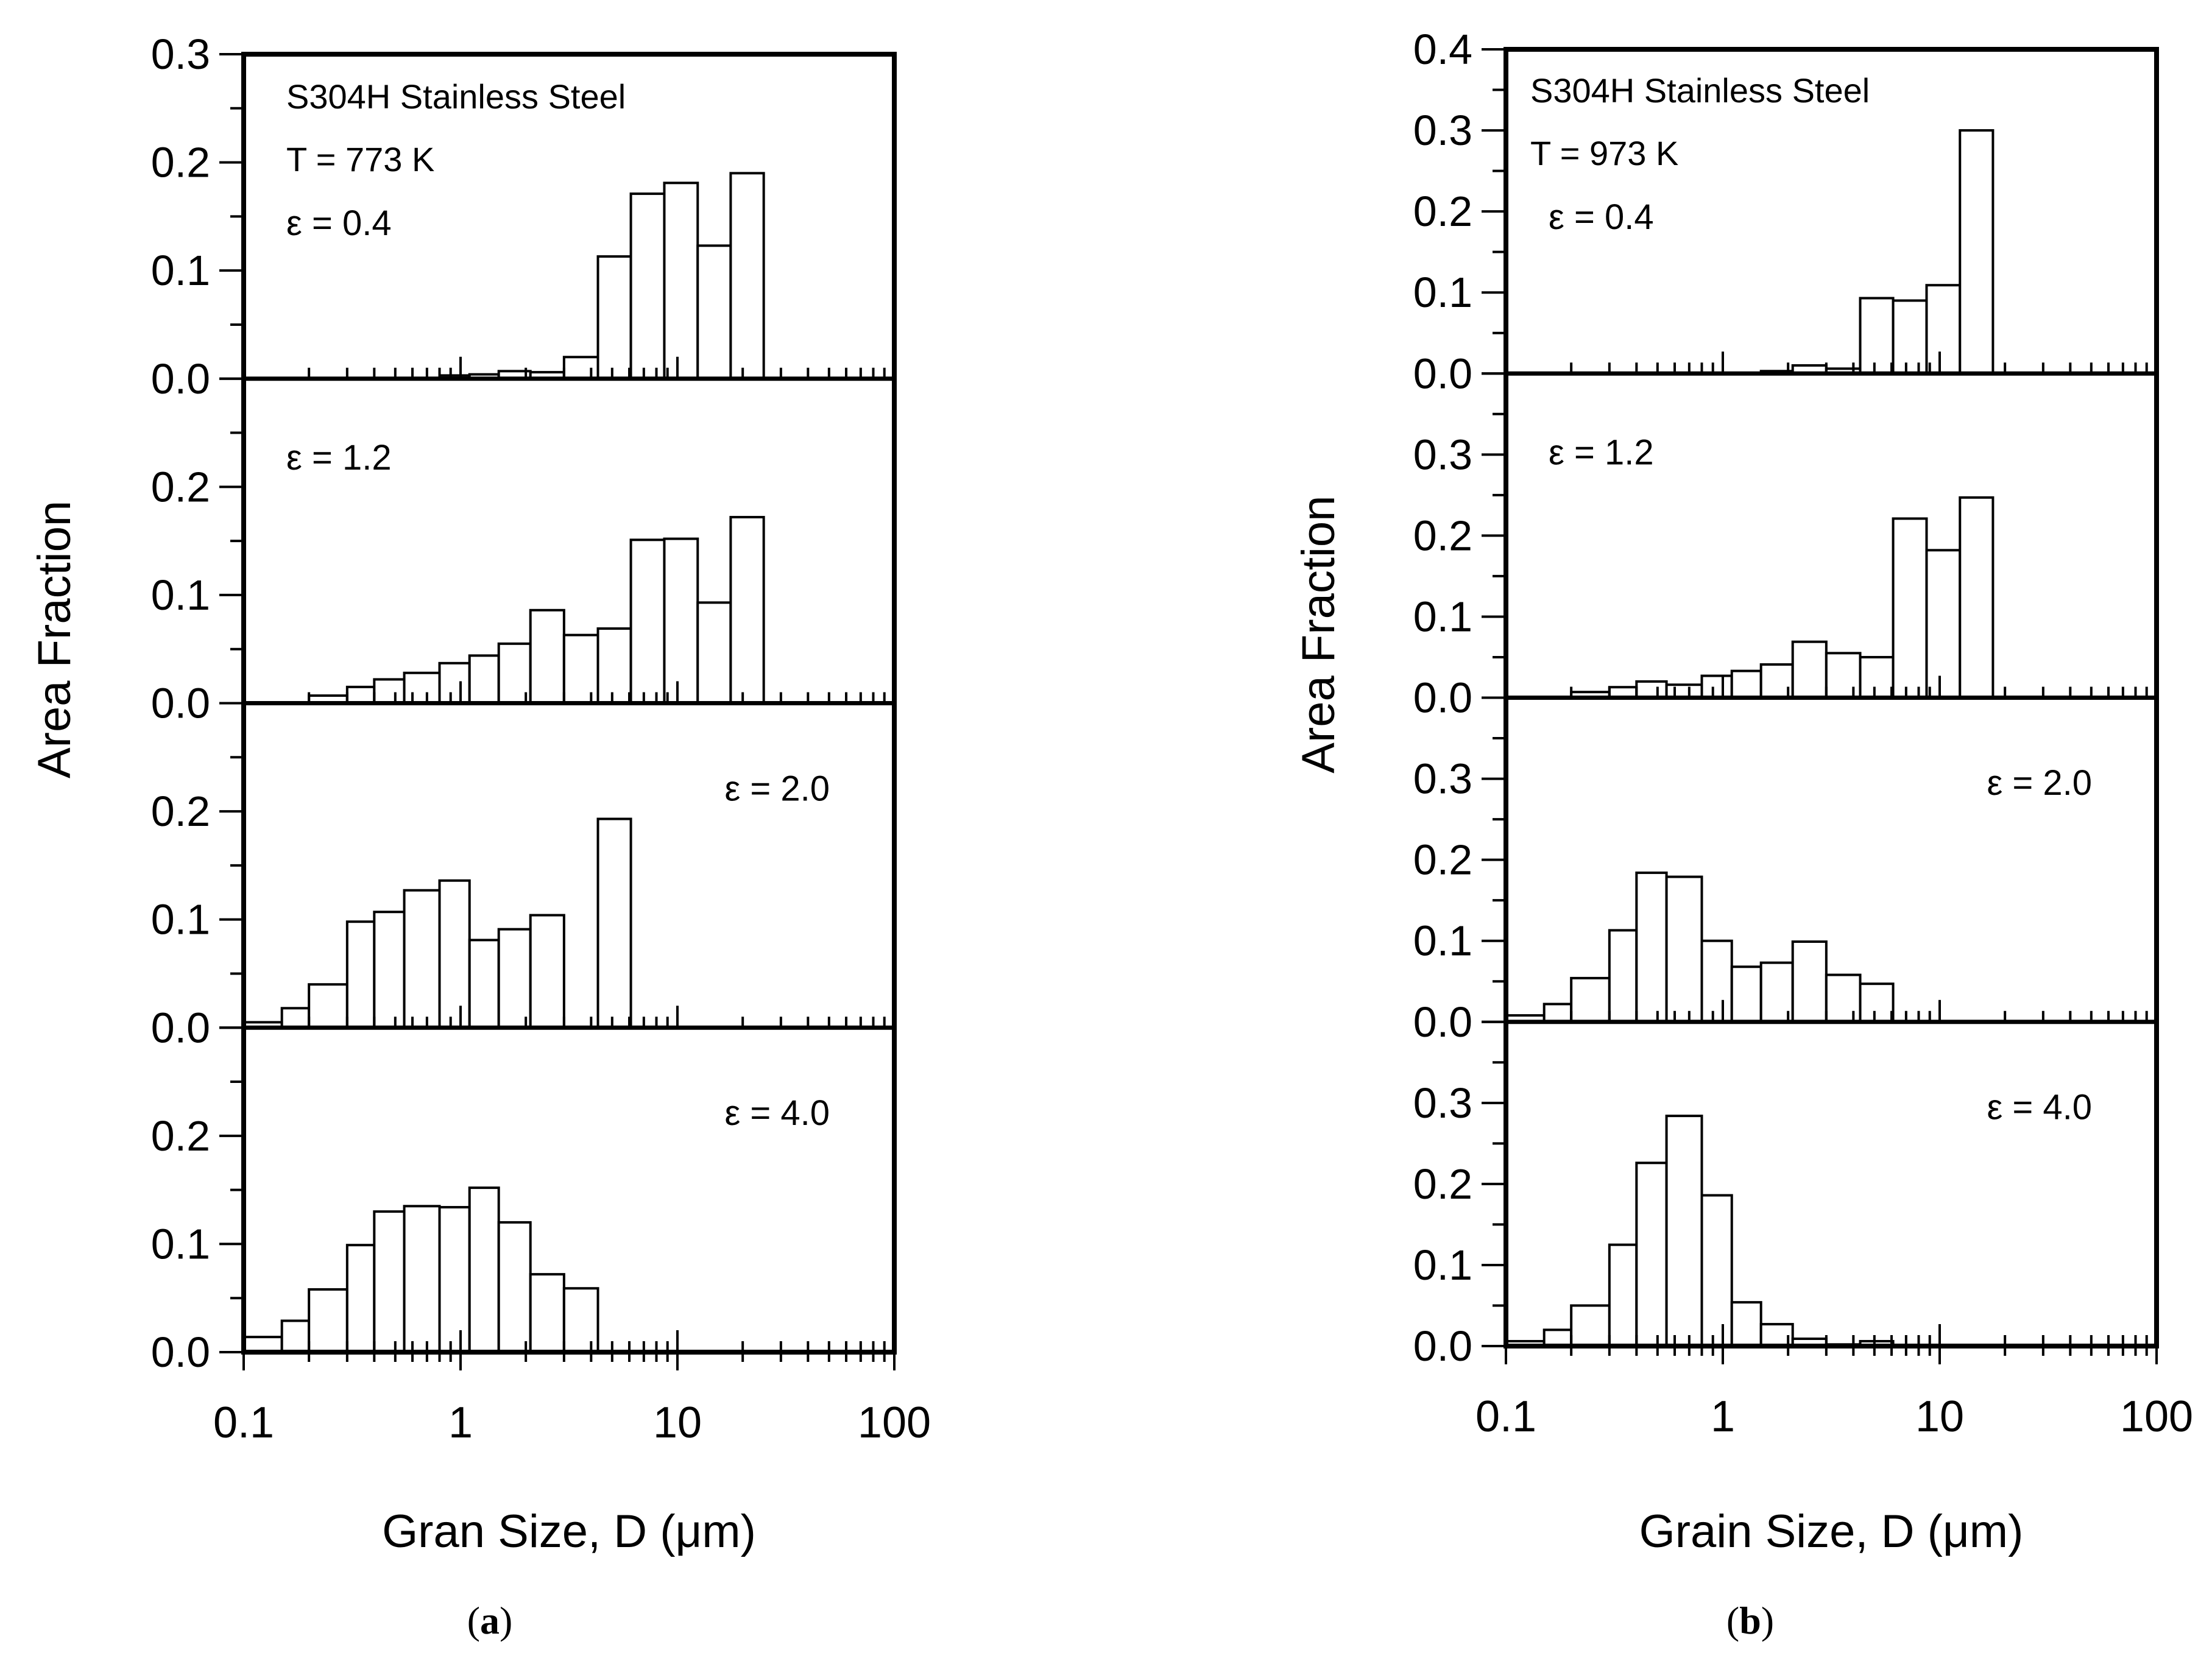  What do you see at coordinates (1601, 217) in the screenshot?
I see `strain-label: ε = 0.4` at bounding box center [1601, 217].